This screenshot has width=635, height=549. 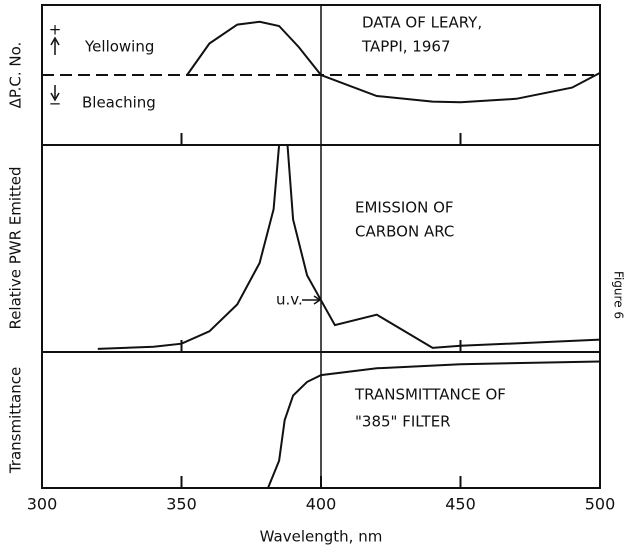 I want to click on y-axis-label: ΔP.C. No., so click(x=16, y=75).